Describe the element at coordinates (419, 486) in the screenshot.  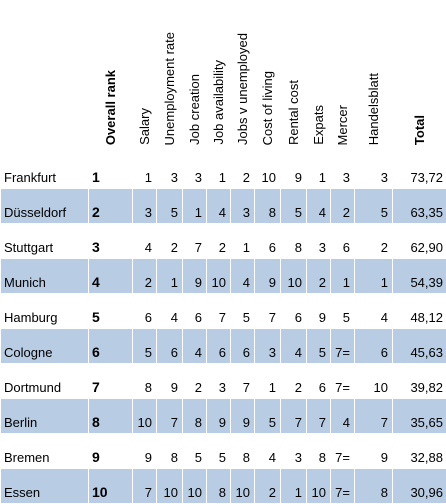
I see `cell-total: 30,96` at that location.